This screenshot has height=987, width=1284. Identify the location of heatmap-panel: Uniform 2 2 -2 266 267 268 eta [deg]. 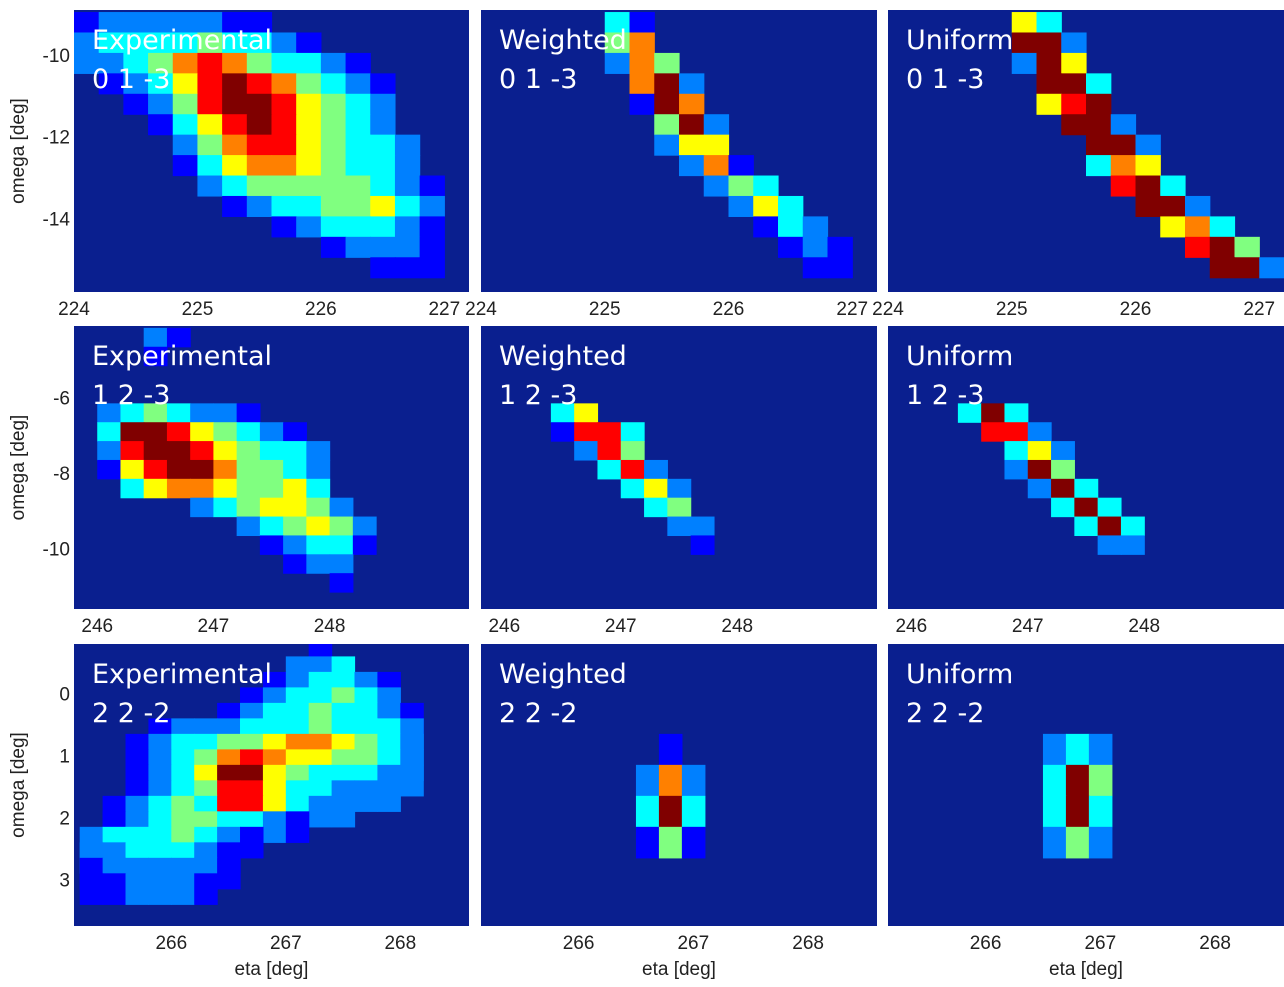
(1086, 812).